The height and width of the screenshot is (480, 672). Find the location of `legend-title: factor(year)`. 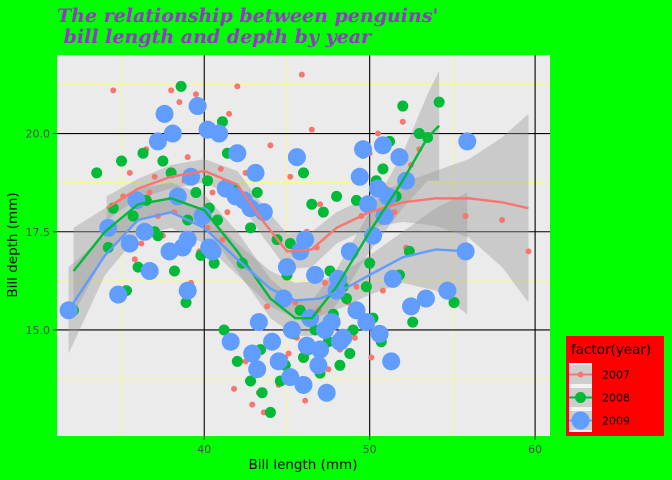

legend-title: factor(year) is located at coordinates (611, 350).